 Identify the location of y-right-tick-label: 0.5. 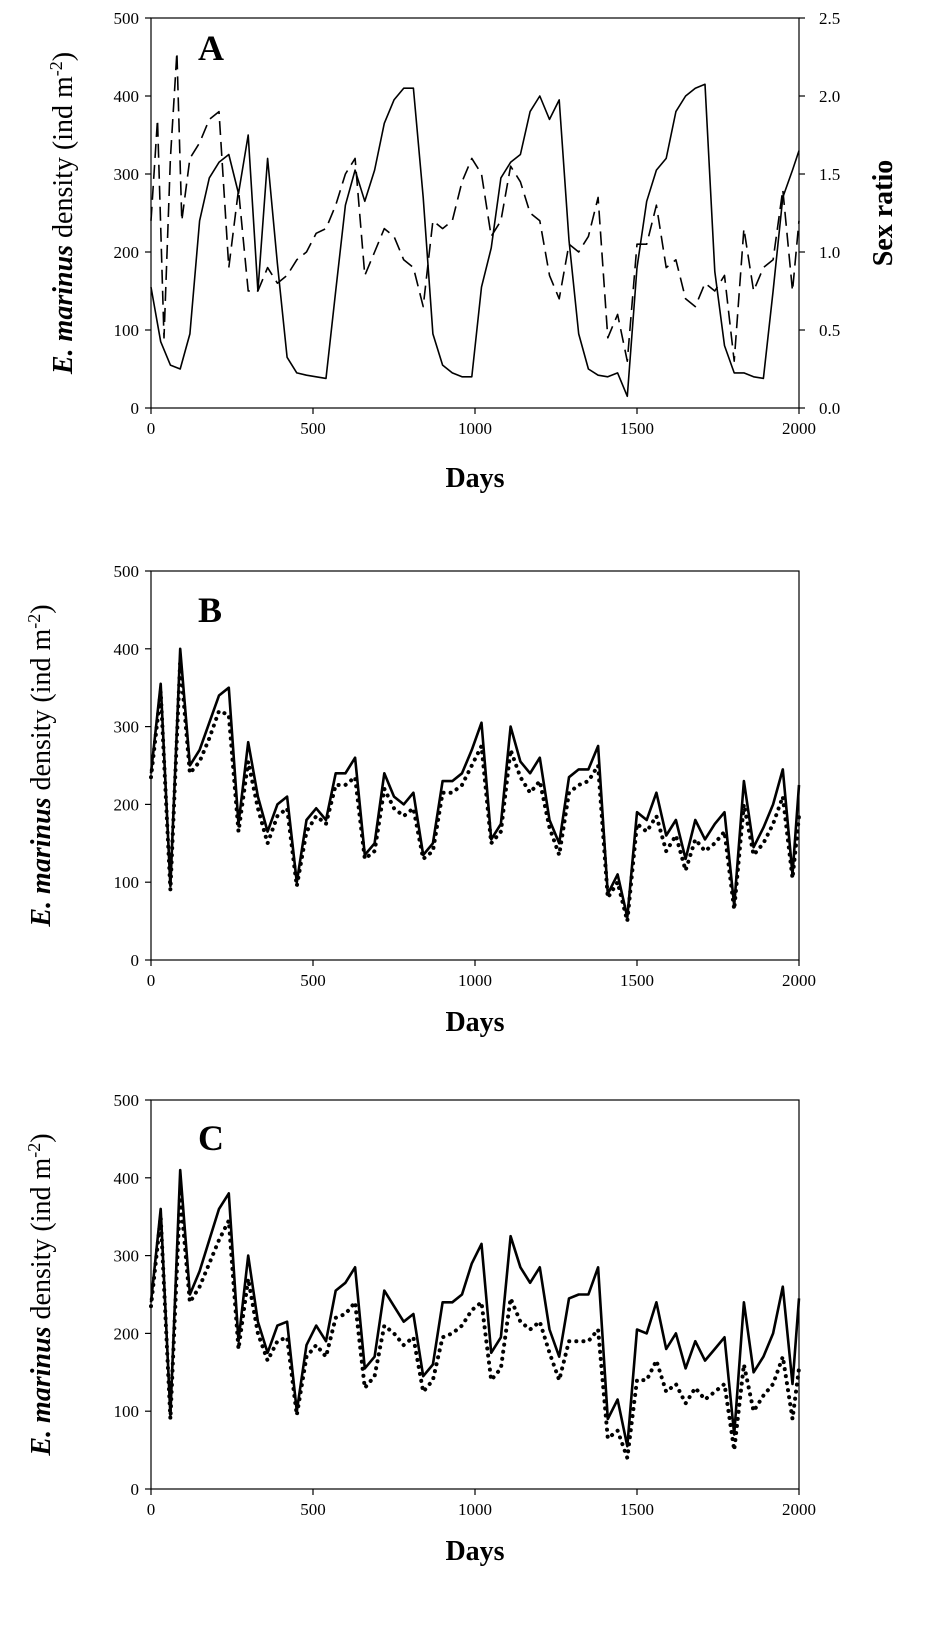
(829, 330).